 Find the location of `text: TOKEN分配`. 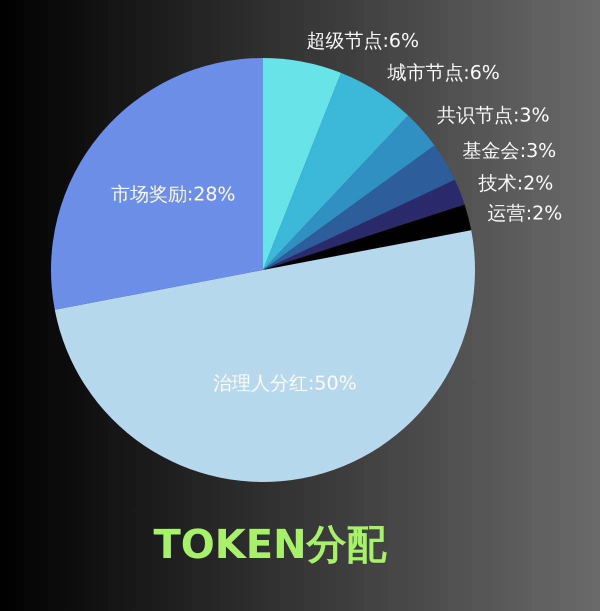

text: TOKEN分配 is located at coordinates (270, 545).